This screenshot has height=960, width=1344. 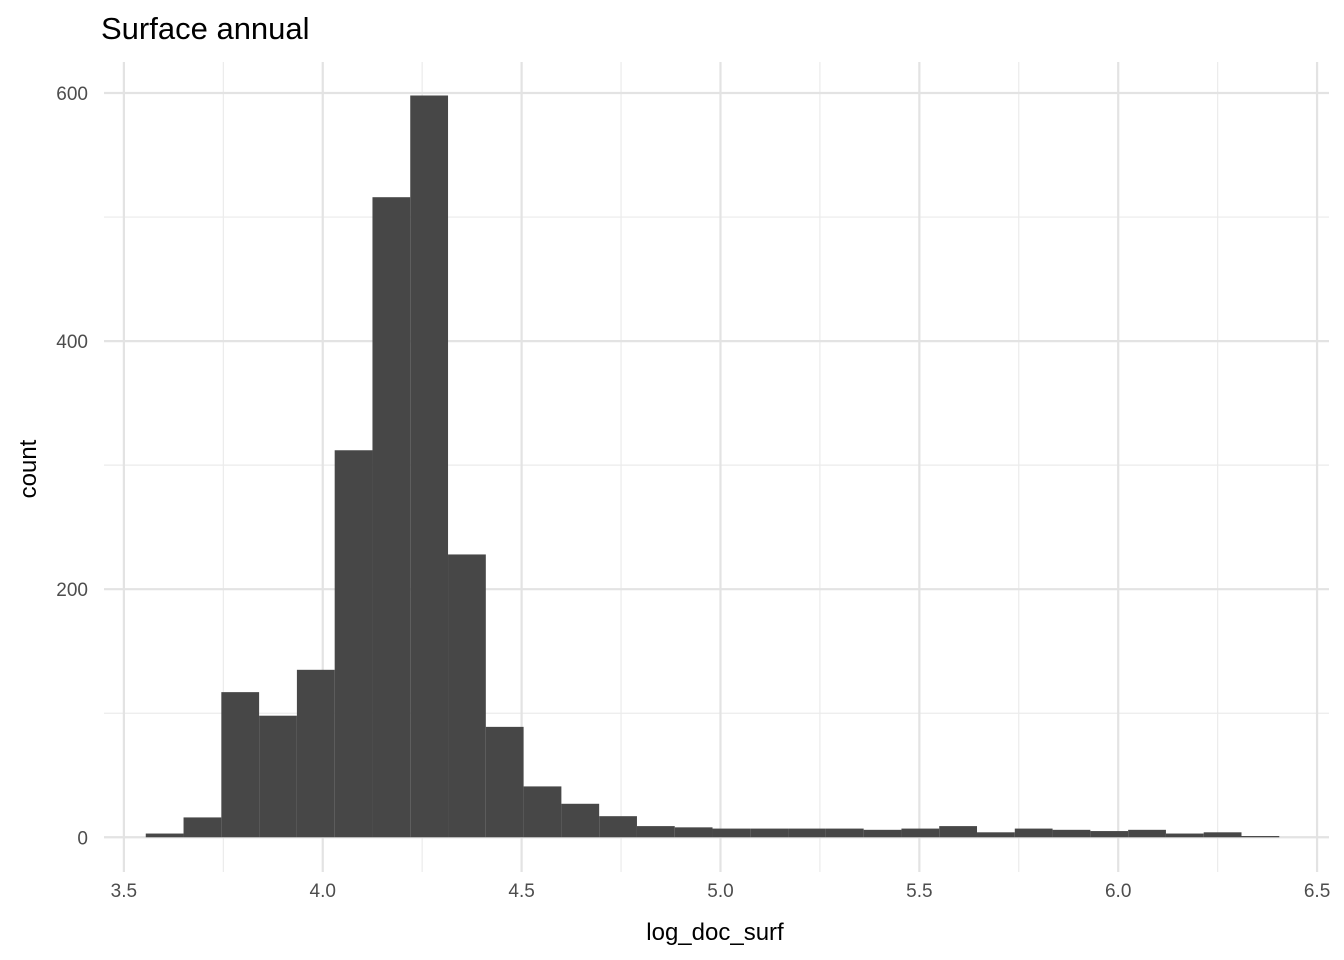 I want to click on y-tick-label: 600, so click(x=72, y=94).